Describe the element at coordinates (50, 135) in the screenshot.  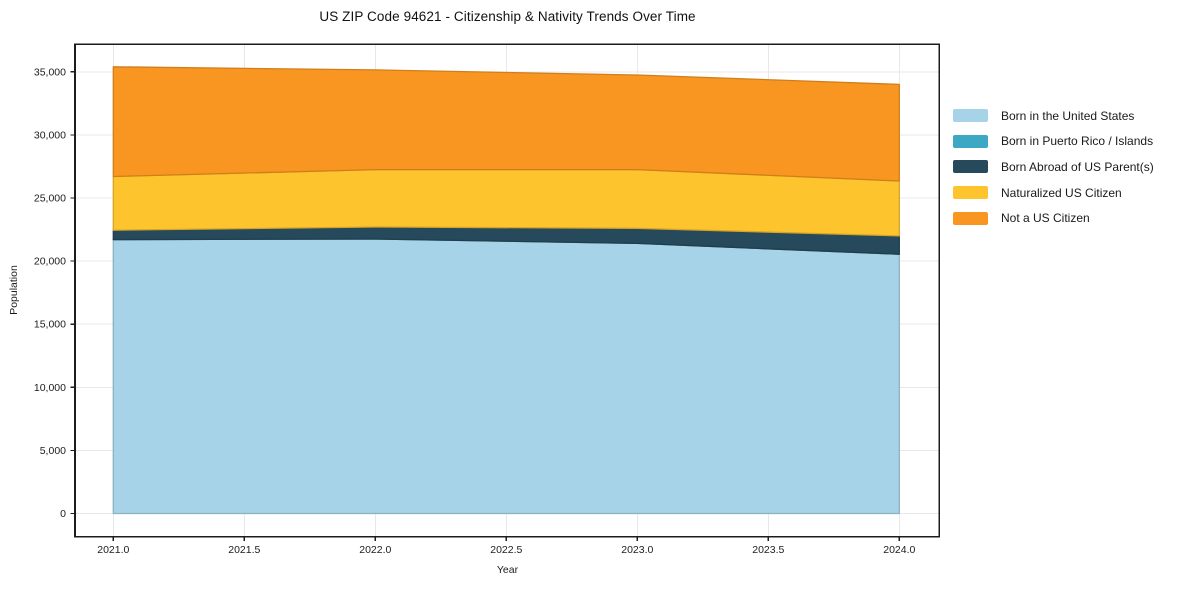
I see `y-tick-label: 30,000` at that location.